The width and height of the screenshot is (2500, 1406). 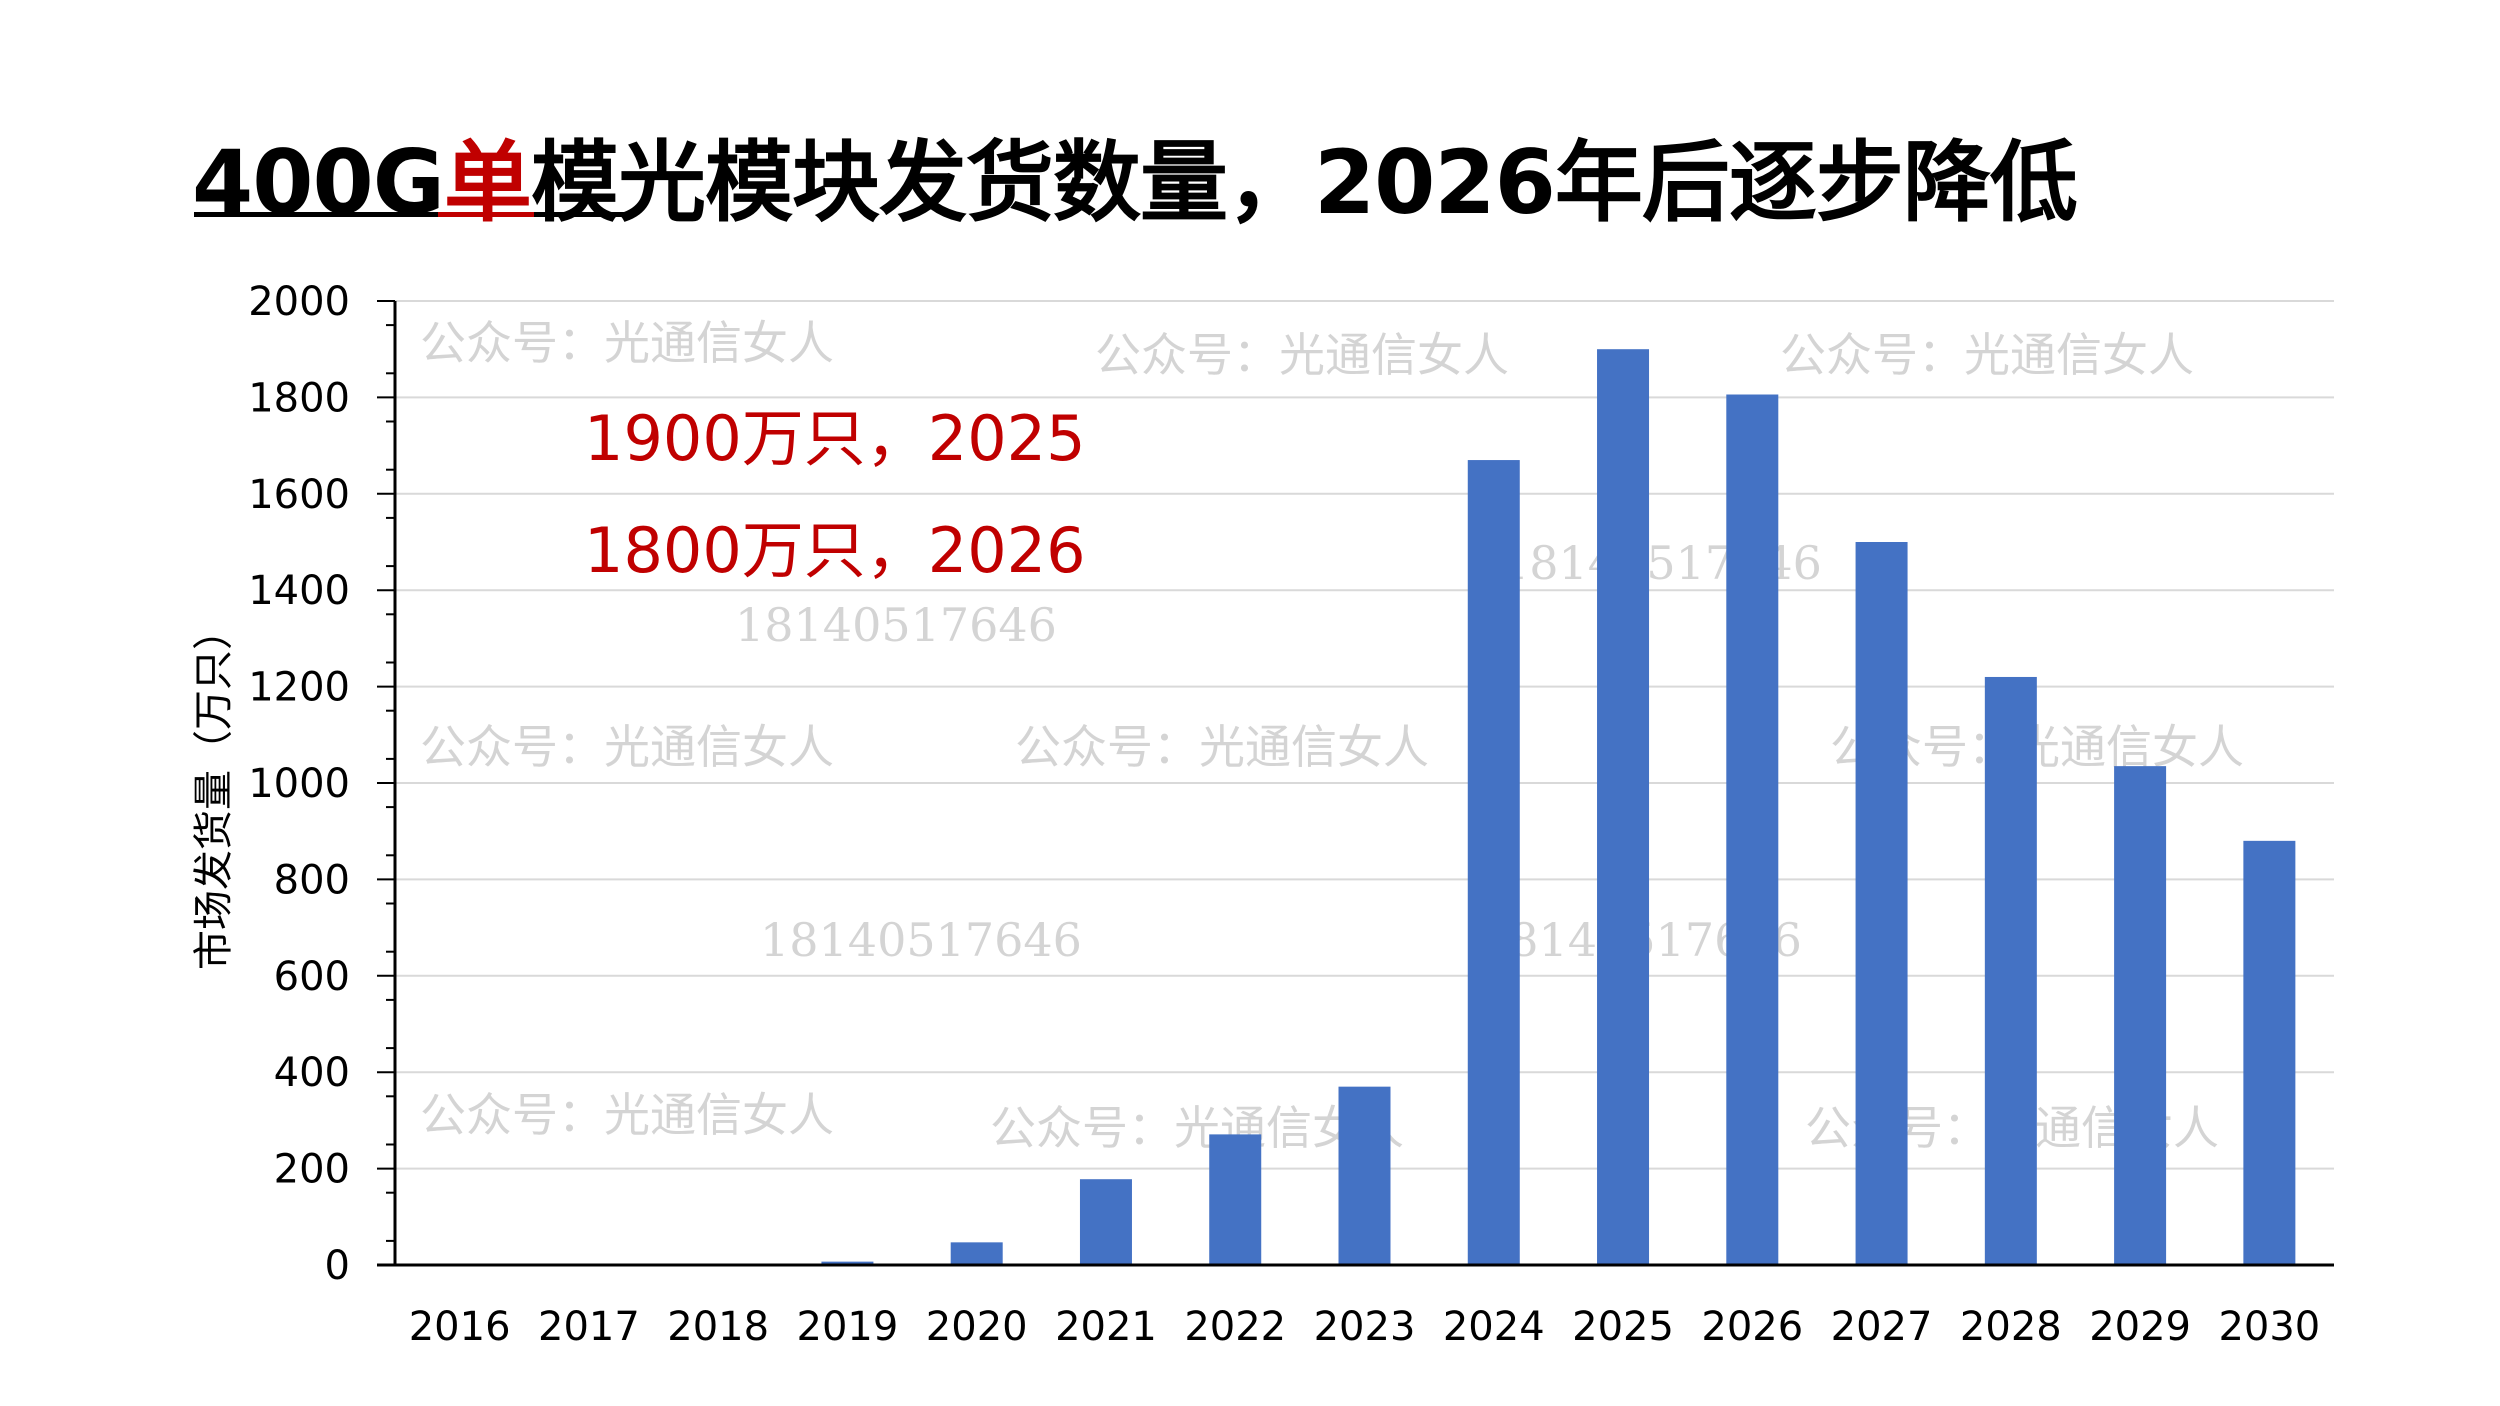 I want to click on y-tick-label: 200, so click(x=312, y=1170).